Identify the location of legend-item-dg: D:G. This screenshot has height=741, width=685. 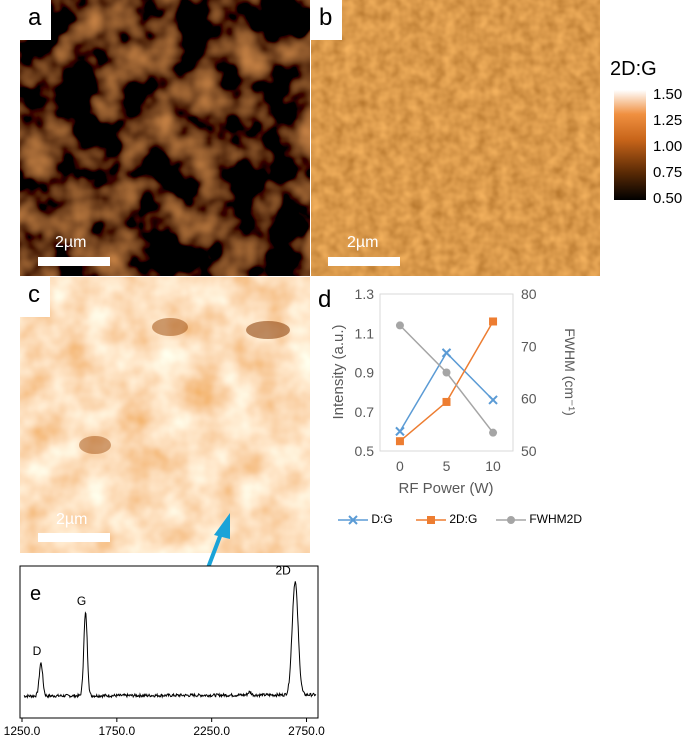
(365, 519).